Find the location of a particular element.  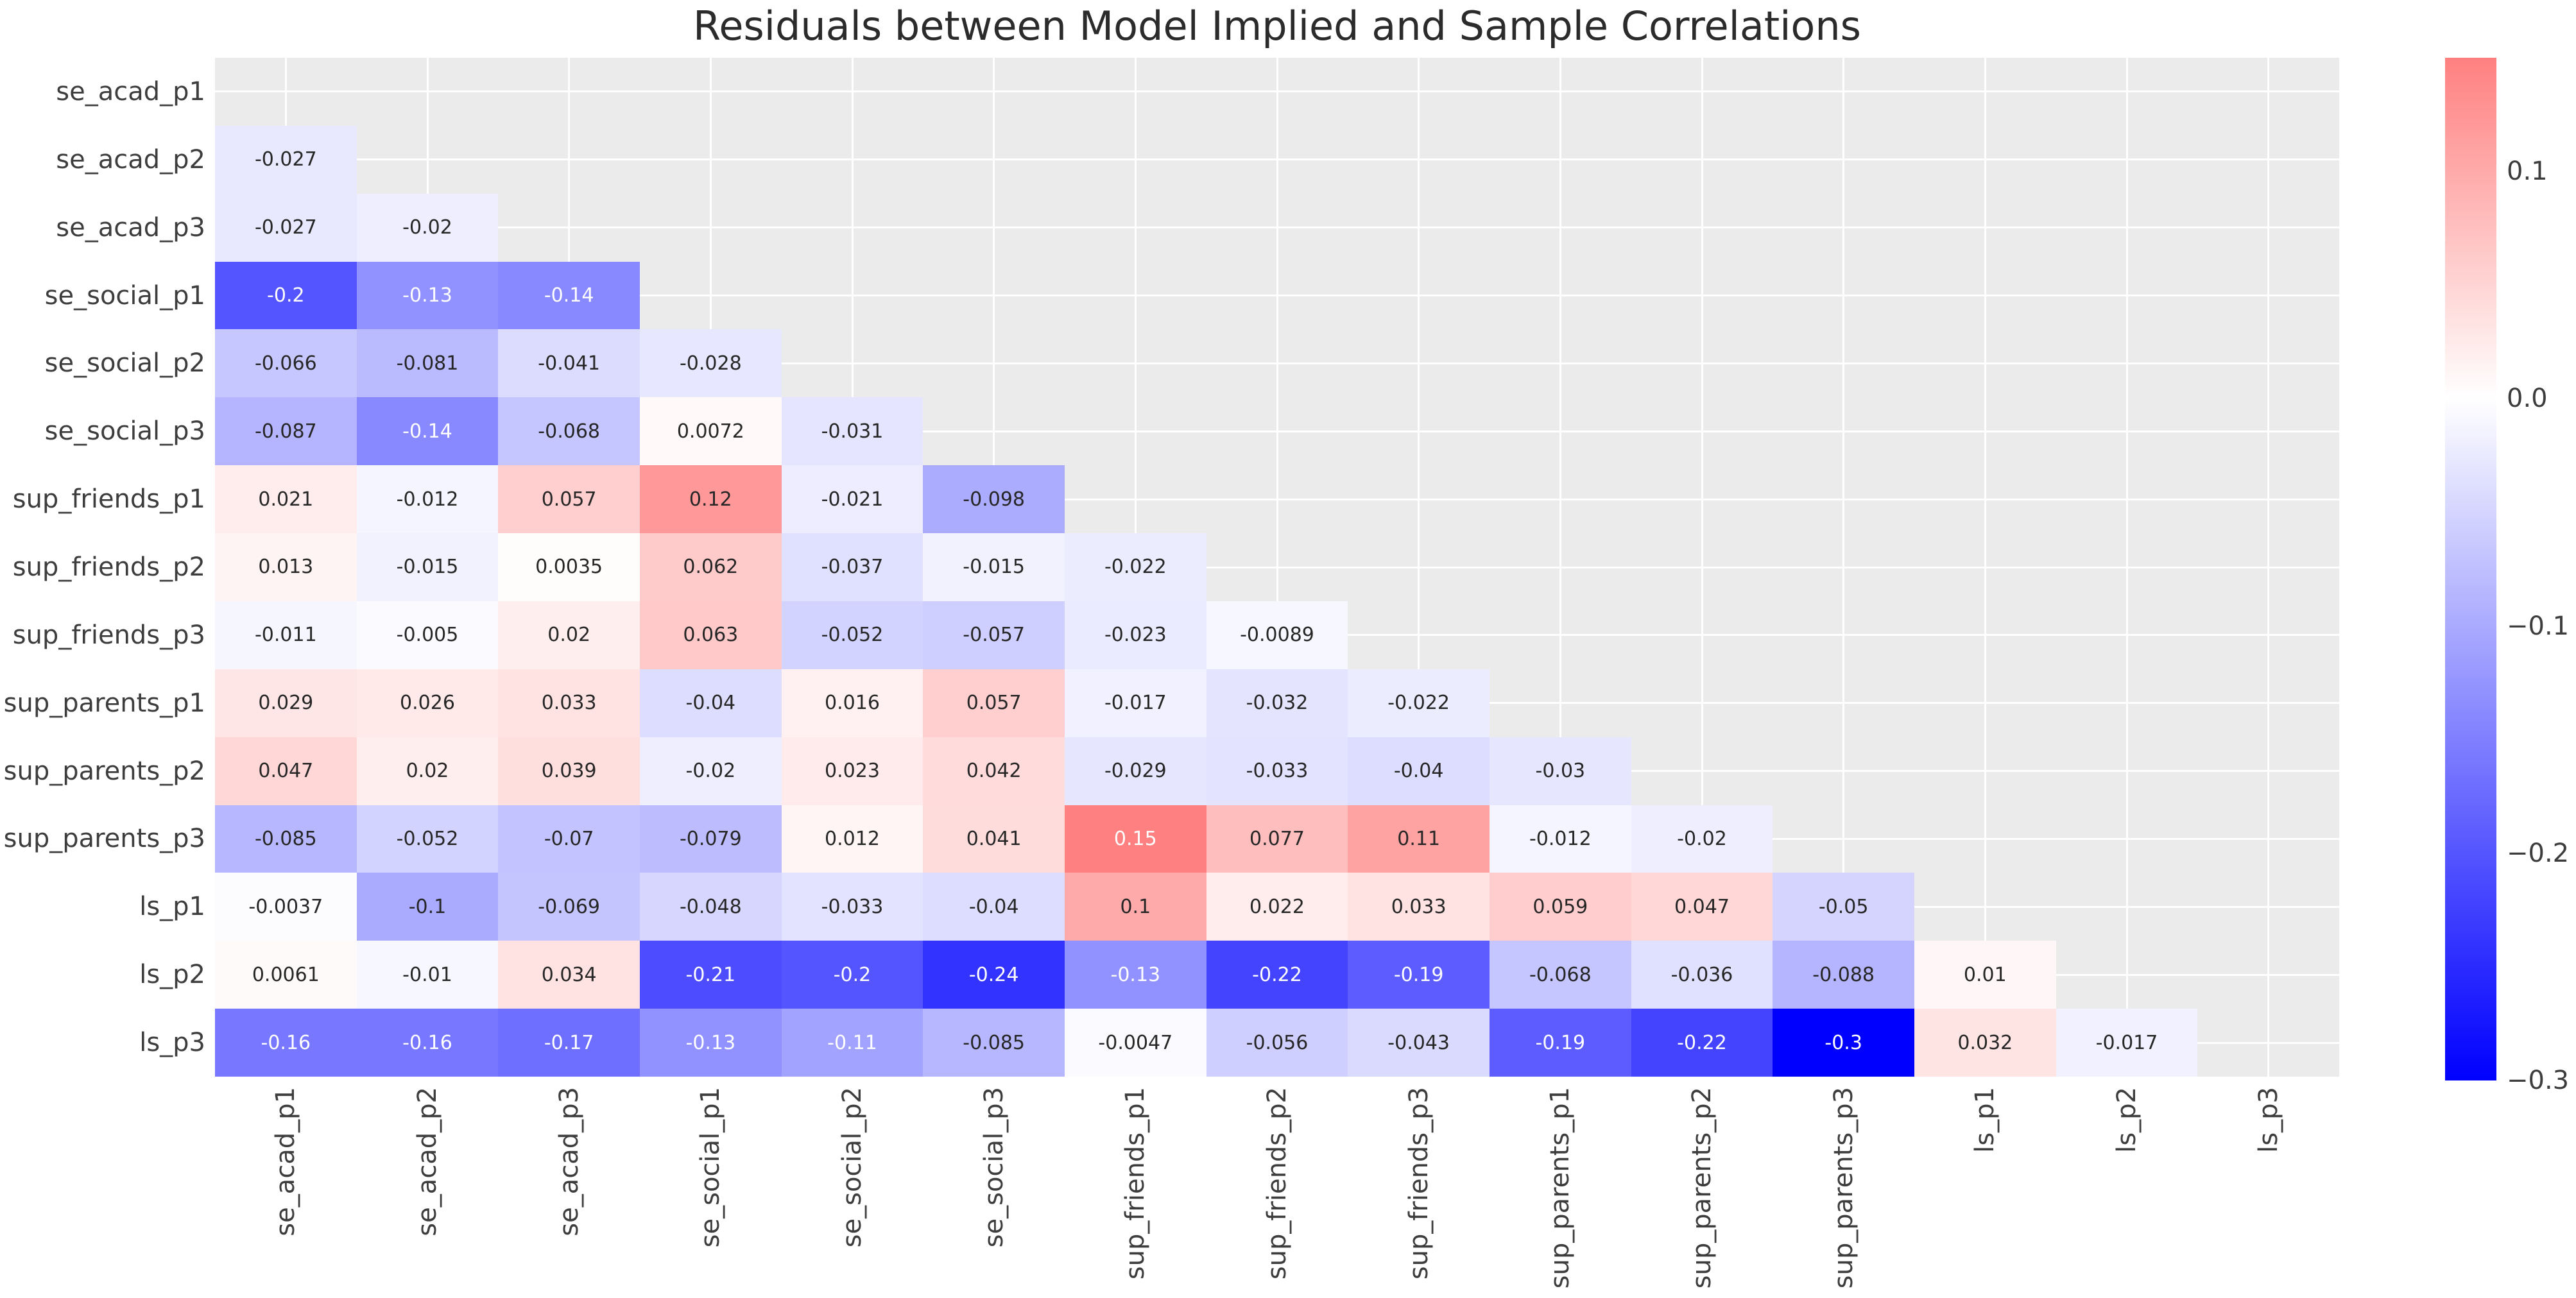

heatmap-cell: -0.087 is located at coordinates (286, 432).